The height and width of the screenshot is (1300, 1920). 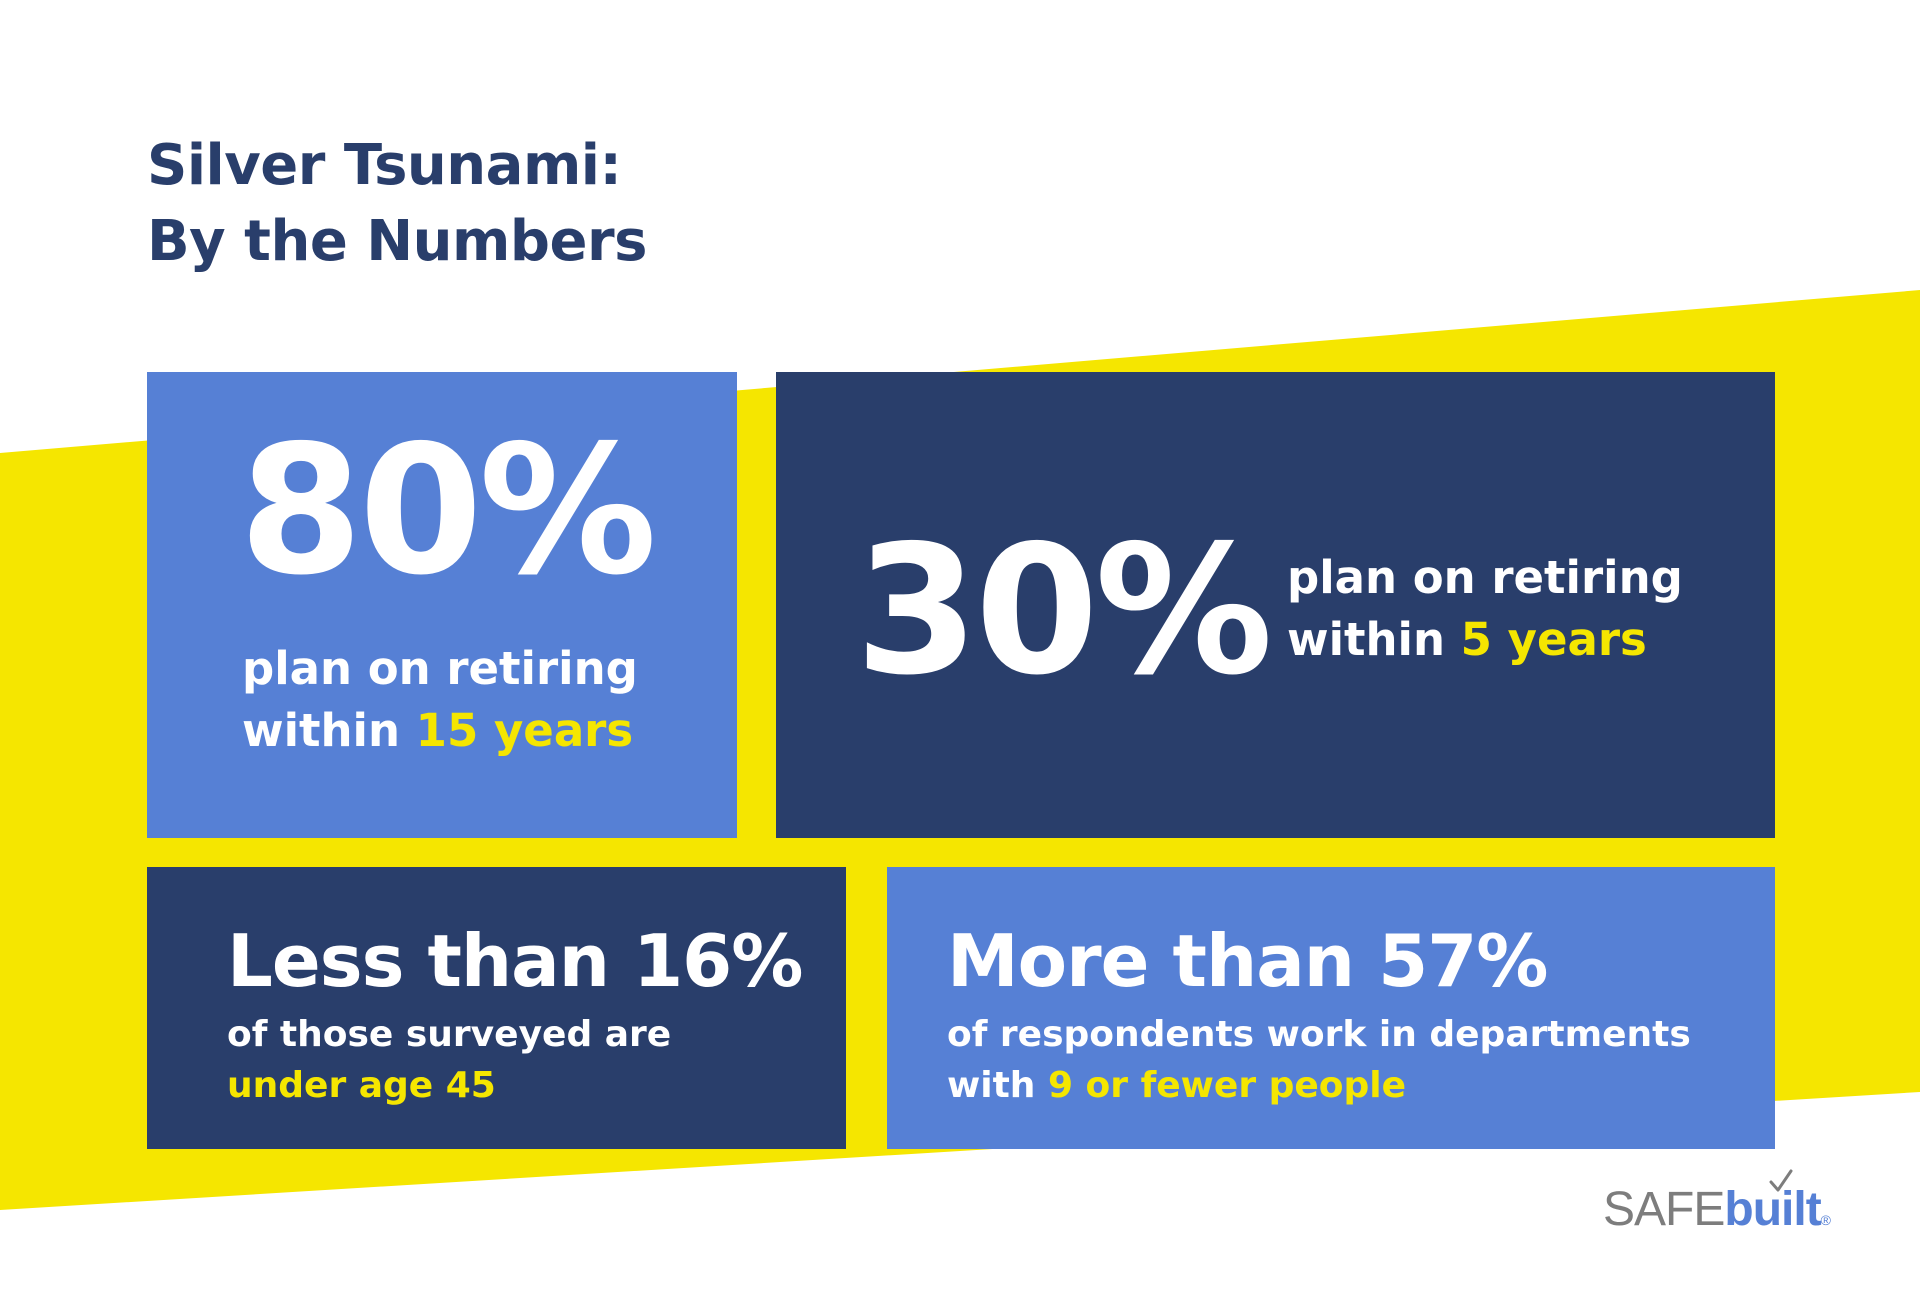 I want to click on stat-highlight: under age 45, so click(x=361, y=1085).